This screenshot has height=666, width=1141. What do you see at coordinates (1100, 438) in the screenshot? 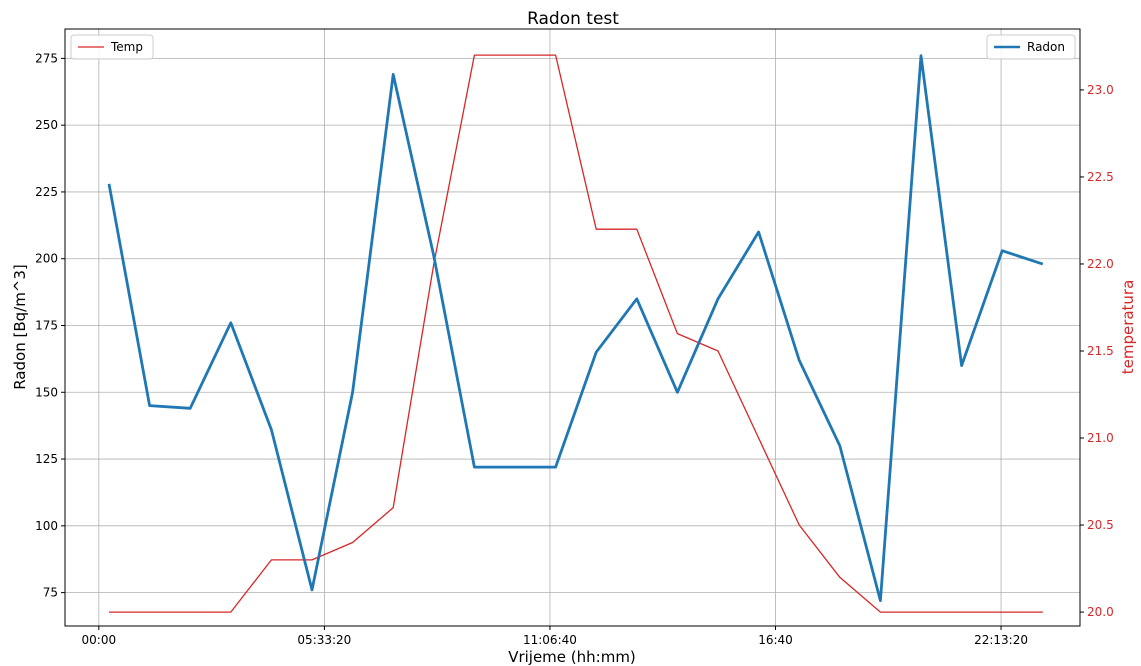
I see `right-tick-label: 21.0` at bounding box center [1100, 438].